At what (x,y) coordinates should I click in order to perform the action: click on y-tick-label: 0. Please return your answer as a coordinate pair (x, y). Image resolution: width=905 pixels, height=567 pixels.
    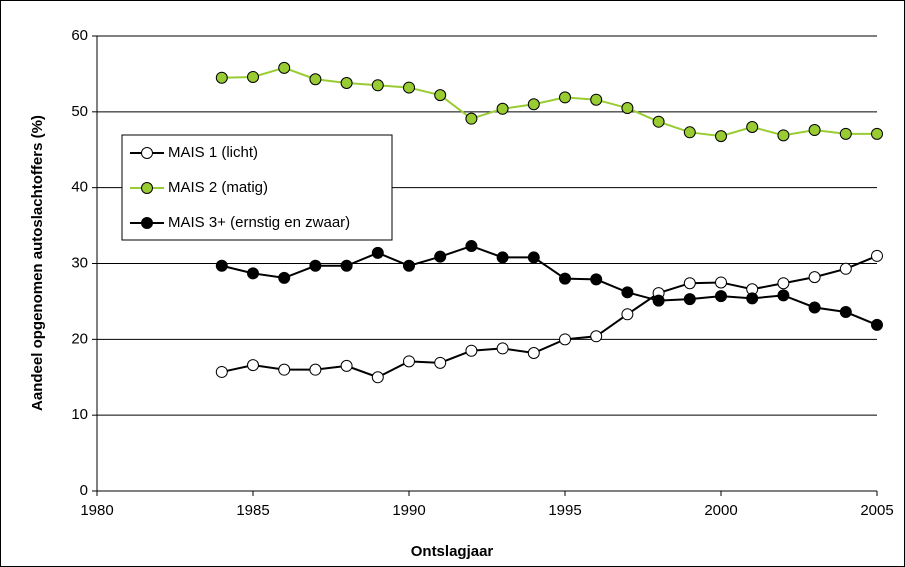
    Looking at the image, I should click on (84, 490).